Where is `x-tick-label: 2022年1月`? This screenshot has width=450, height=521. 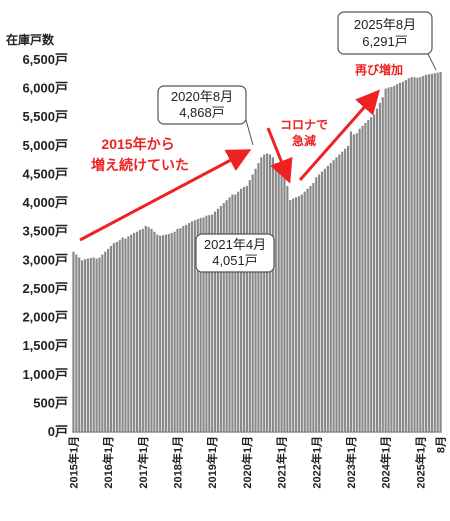 x-tick-label: 2022年1月 is located at coordinates (316, 462).